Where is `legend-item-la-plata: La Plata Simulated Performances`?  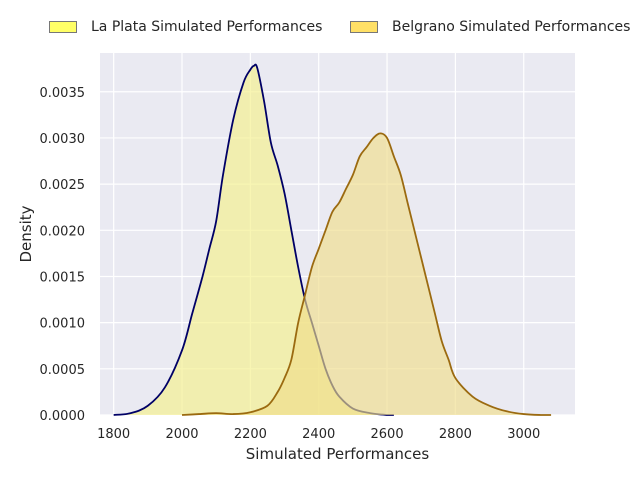
legend-item-la-plata: La Plata Simulated Performances is located at coordinates (185, 27).